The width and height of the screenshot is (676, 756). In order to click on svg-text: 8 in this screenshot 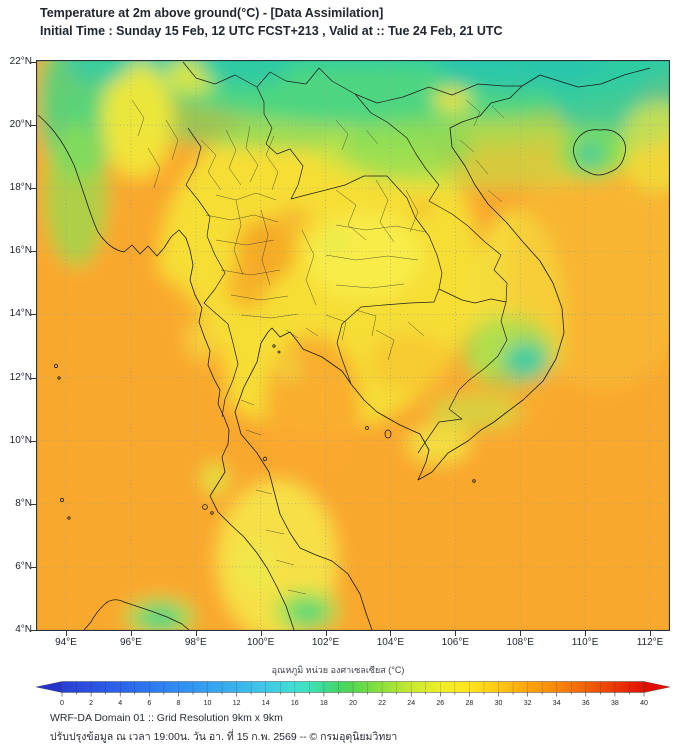, I will do `click(178, 703)`.